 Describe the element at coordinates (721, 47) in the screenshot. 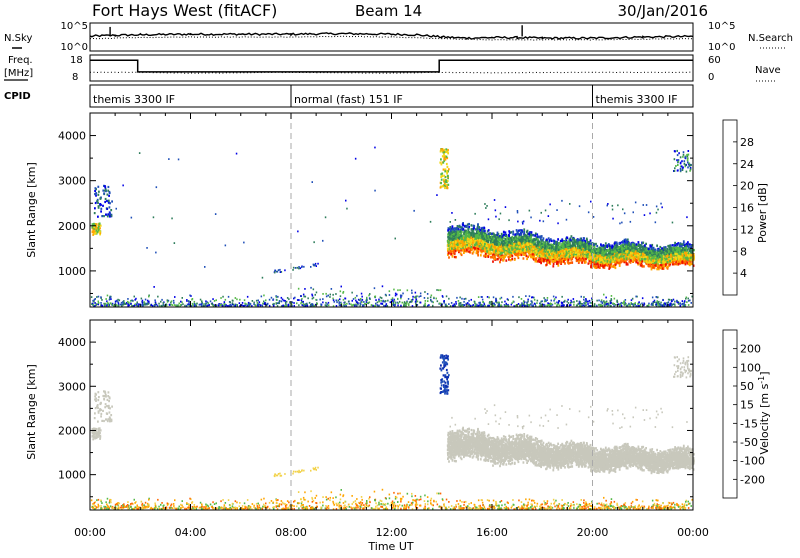

I see `noise-right-bottom-tick: 10^0` at that location.